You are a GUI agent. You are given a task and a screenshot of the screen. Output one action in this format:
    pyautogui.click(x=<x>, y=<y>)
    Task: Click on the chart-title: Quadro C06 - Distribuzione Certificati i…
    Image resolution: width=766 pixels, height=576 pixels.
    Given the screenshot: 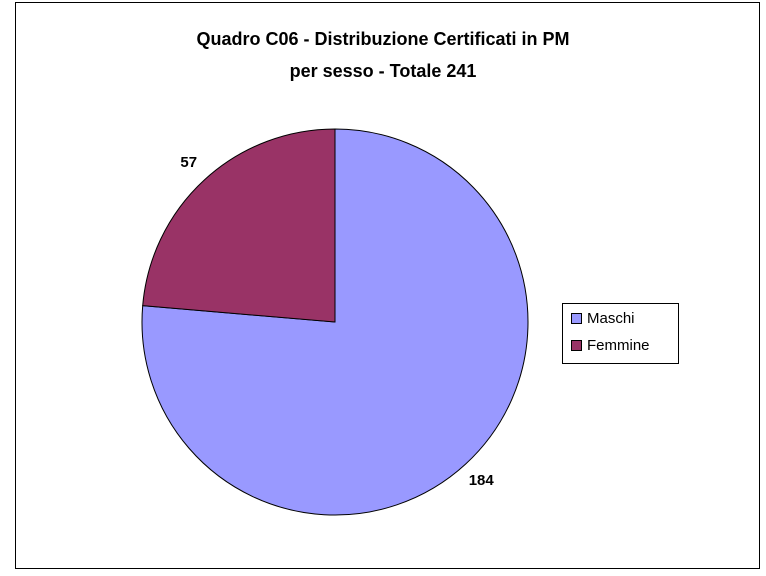 What is the action you would take?
    pyautogui.click(x=382, y=39)
    